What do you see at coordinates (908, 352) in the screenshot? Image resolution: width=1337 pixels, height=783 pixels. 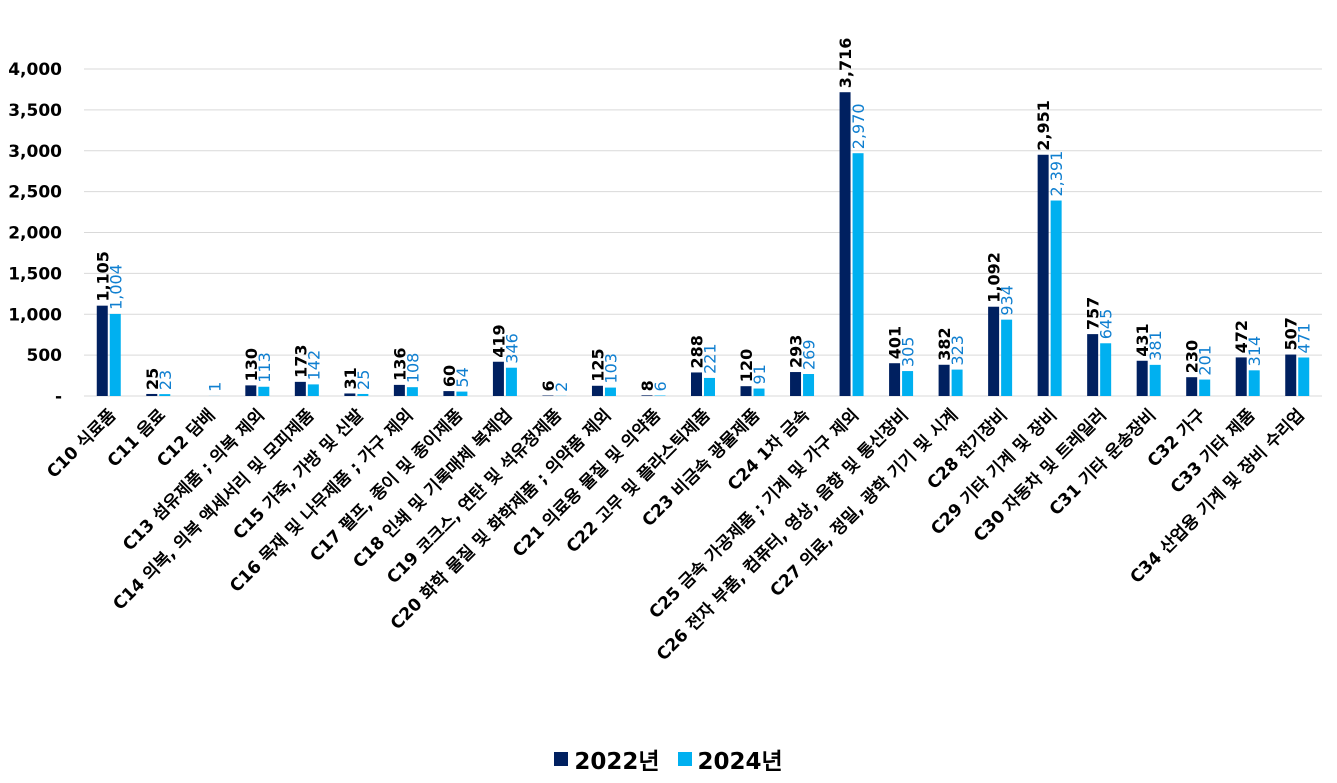 I see `data-label-2024: 305` at bounding box center [908, 352].